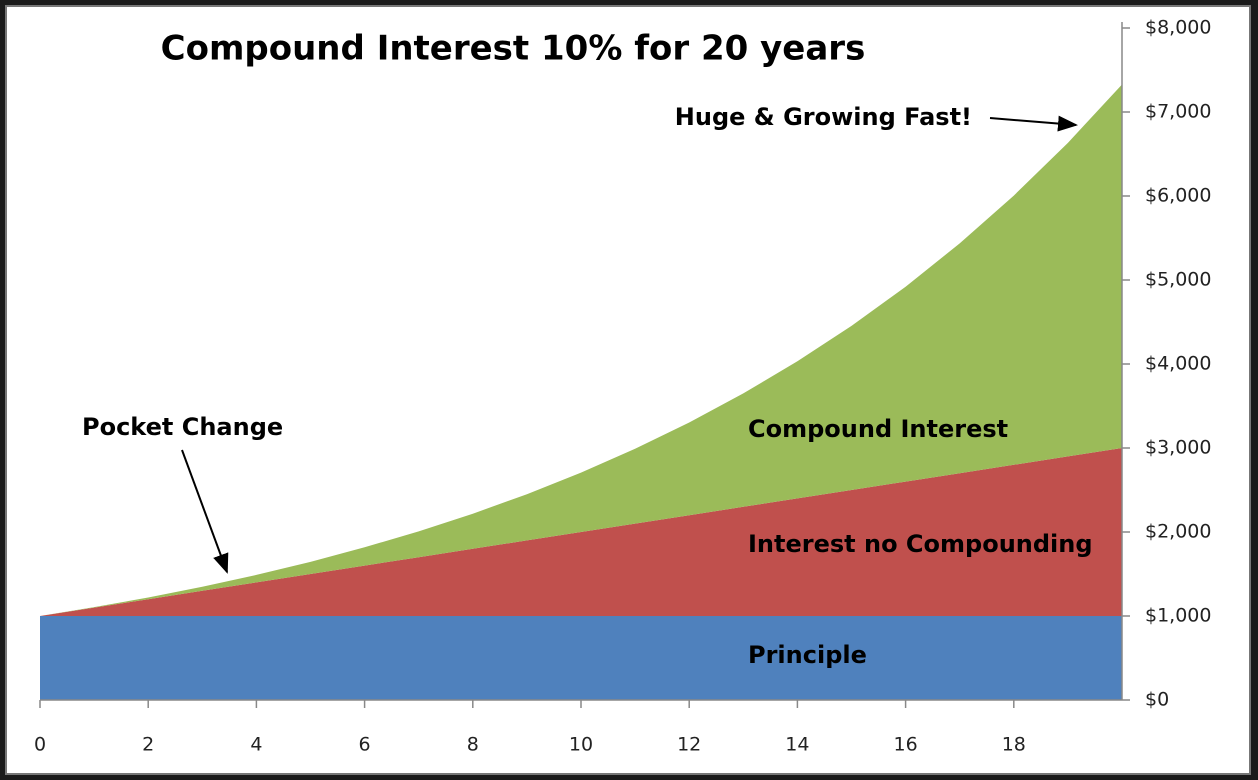 The height and width of the screenshot is (780, 1258). What do you see at coordinates (365, 745) in the screenshot?
I see `x-tick-label: 6` at bounding box center [365, 745].